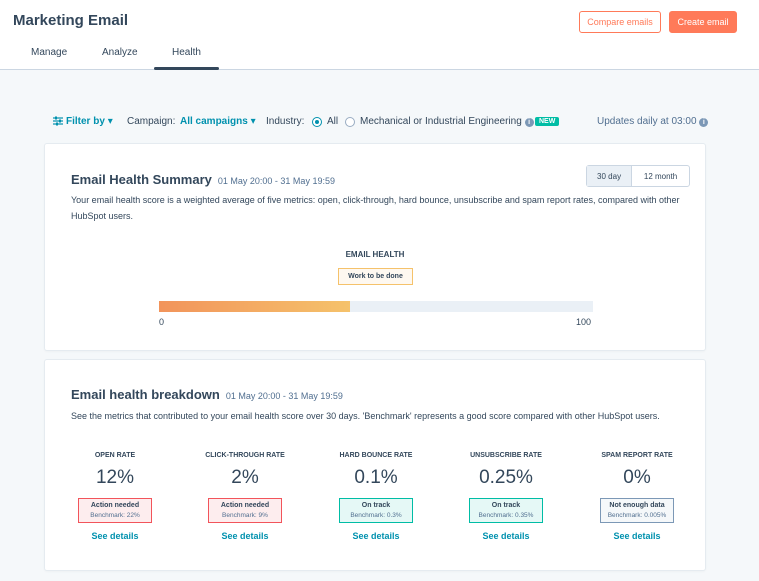 The width and height of the screenshot is (759, 581). I want to click on radio-industry-label: Mechanical or Industrial Engineering i, so click(447, 121).